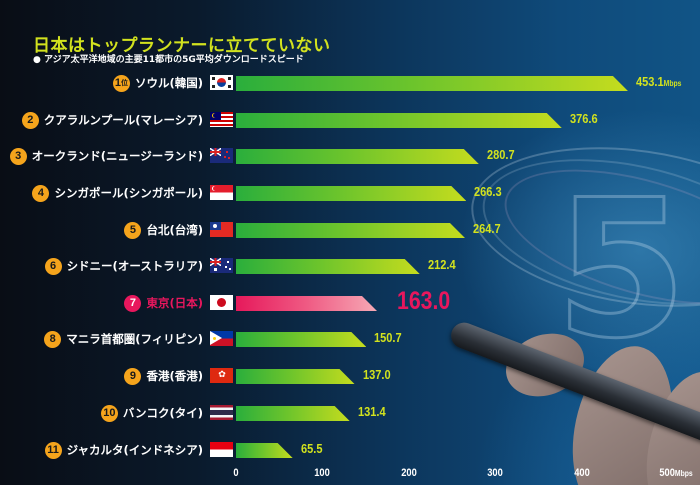  Describe the element at coordinates (168, 60) in the screenshot. I see `chart-subtitle: ● アジア太平洋地域の主要11都市の5G平均ダウンロードスピード` at that location.